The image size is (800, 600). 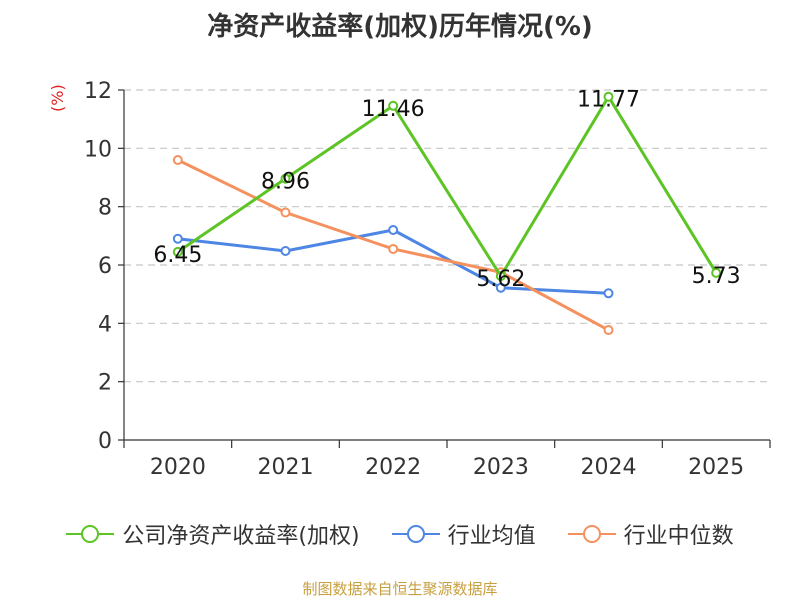 I want to click on data-label: 6.45, so click(x=177, y=255).